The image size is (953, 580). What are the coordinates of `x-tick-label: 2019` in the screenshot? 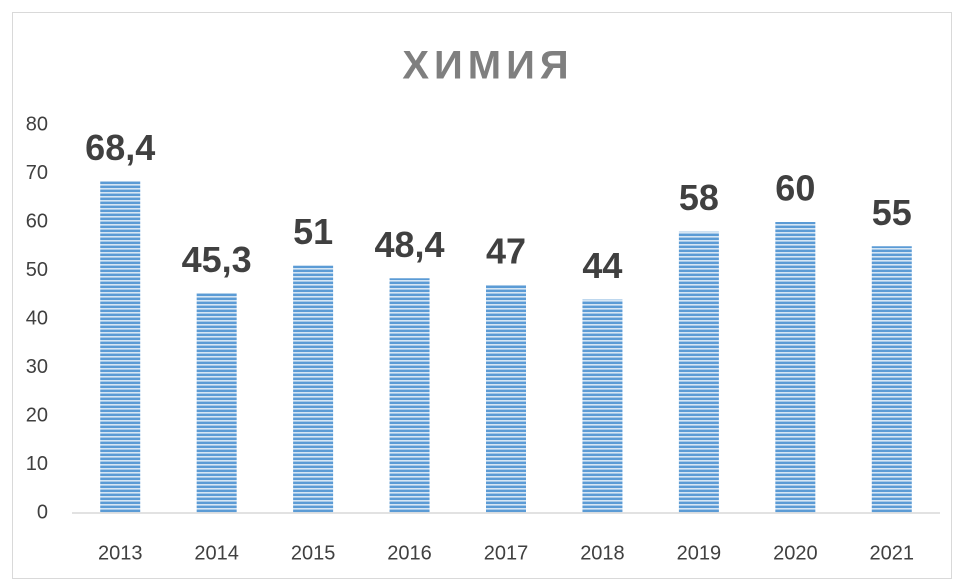 It's located at (699, 553).